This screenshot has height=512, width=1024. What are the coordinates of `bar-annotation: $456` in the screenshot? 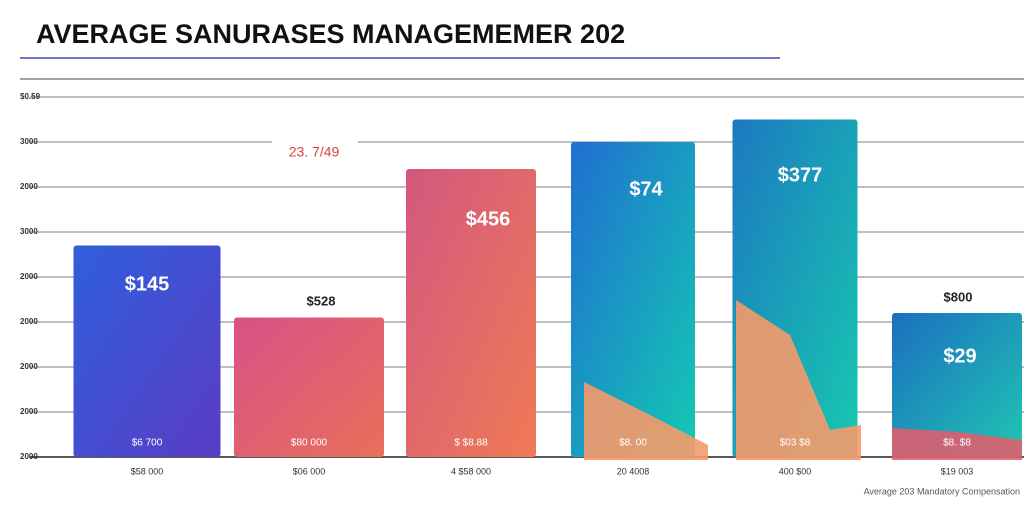 It's located at (488, 219).